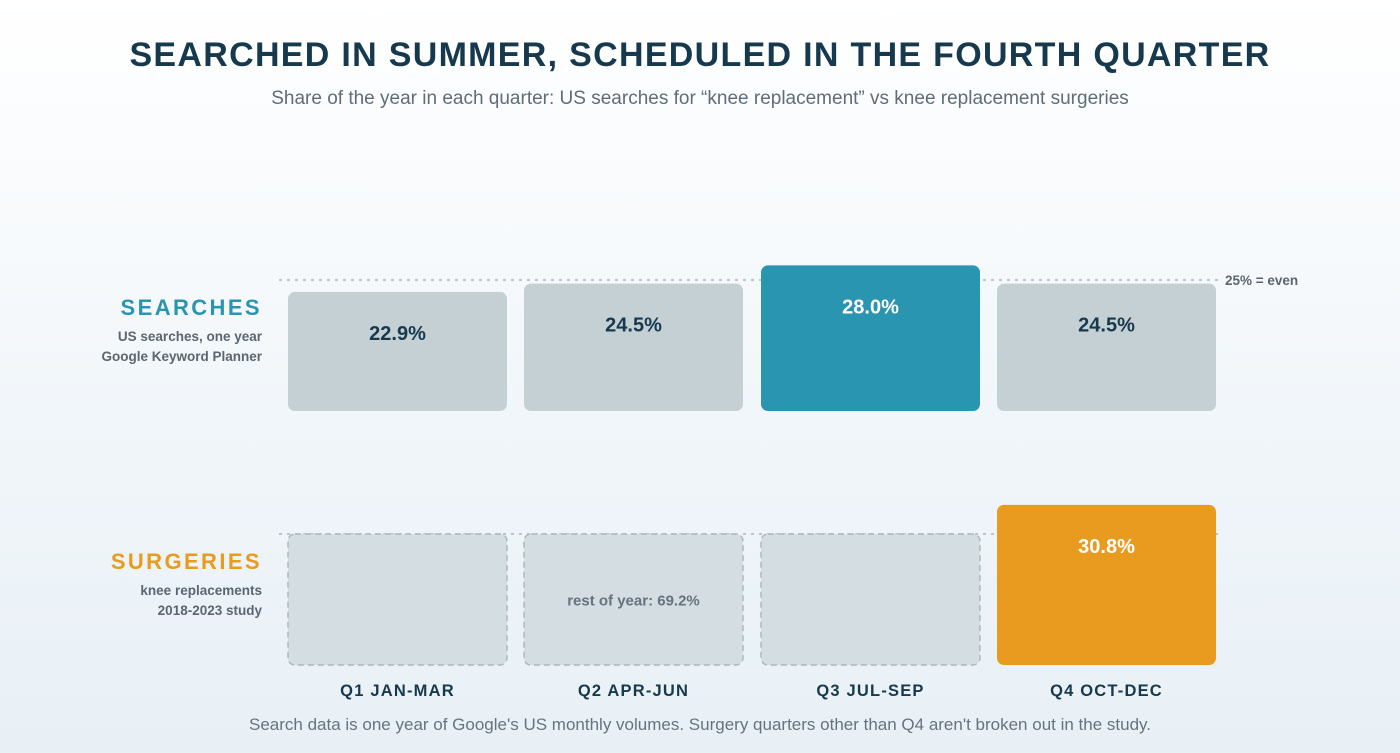  I want to click on bar-surgeries-q4-oct-dec, so click(1106, 584).